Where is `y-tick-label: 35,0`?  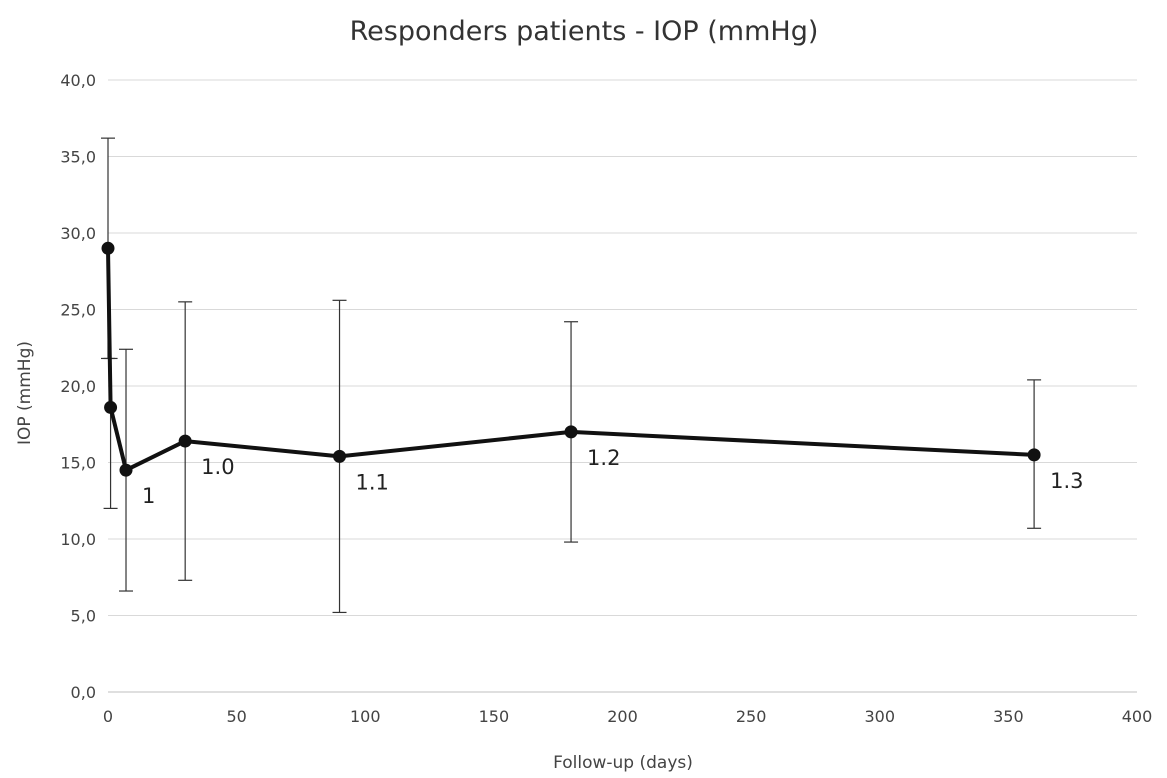 y-tick-label: 35,0 is located at coordinates (78, 157).